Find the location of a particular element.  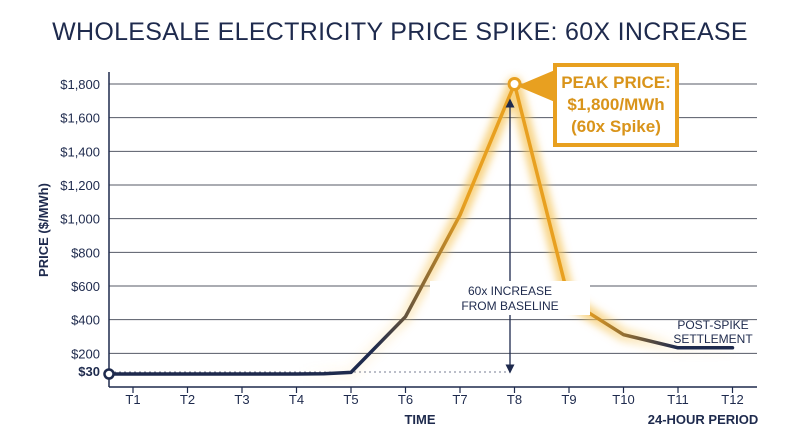

y-tick-label: $400 is located at coordinates (85, 320).